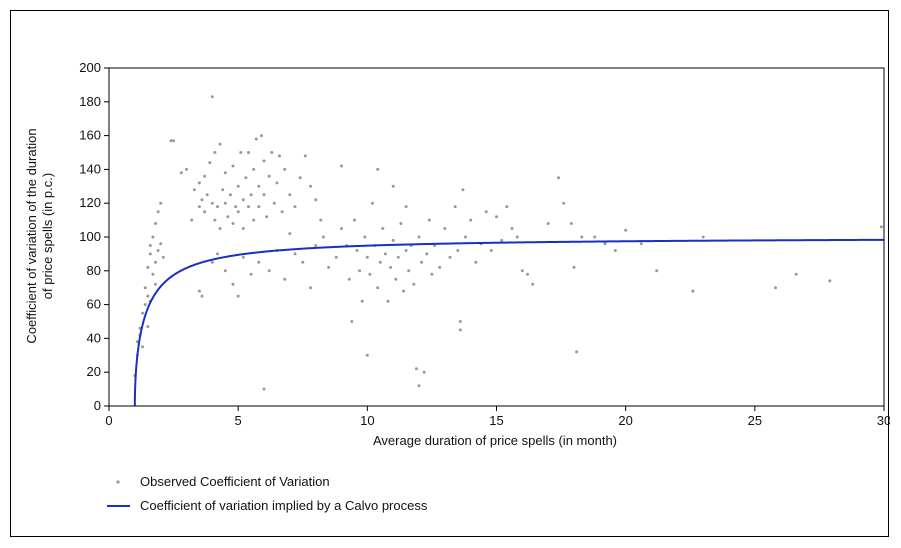 The image size is (901, 548). Describe the element at coordinates (94, 270) in the screenshot. I see `y-tick-label: 80` at that location.